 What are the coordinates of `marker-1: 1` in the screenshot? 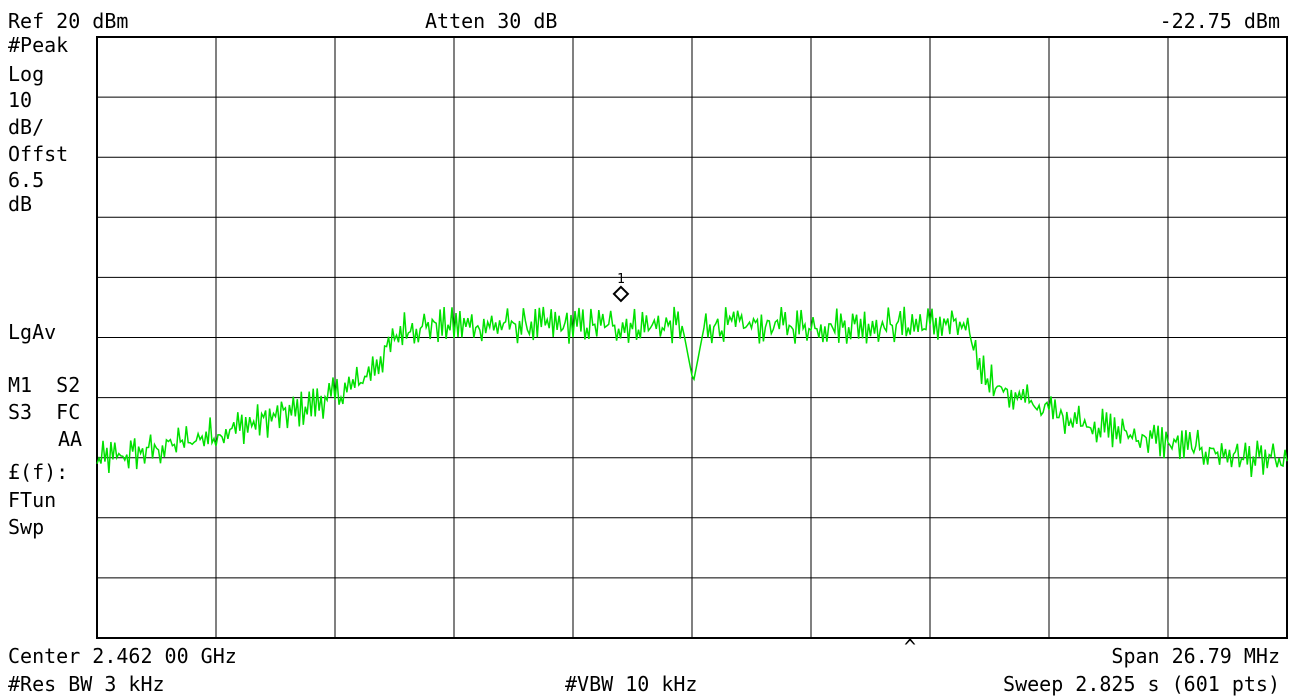 It's located at (621, 287).